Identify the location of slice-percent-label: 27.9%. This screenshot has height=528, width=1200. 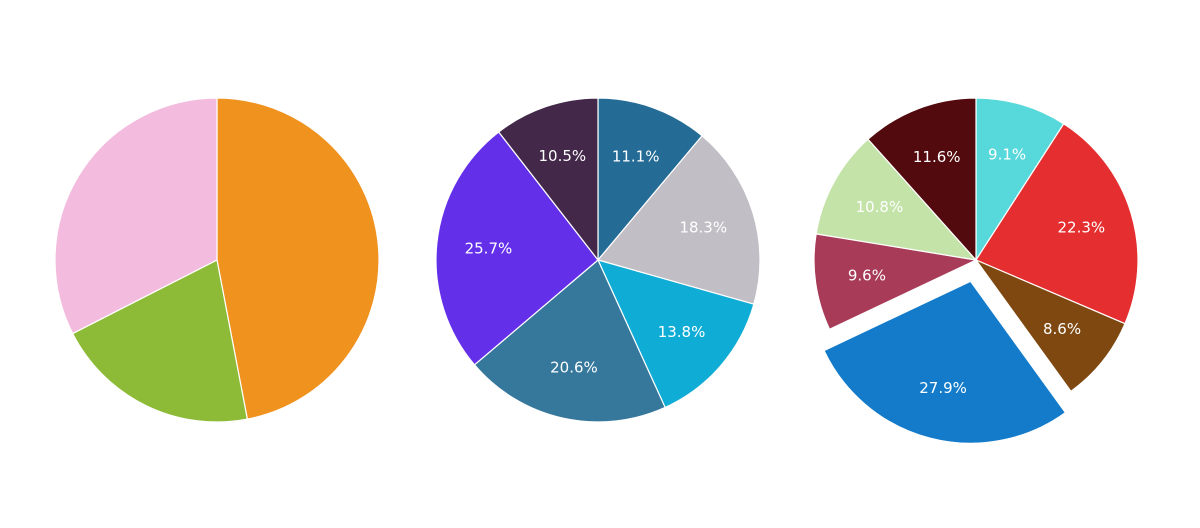
(943, 388).